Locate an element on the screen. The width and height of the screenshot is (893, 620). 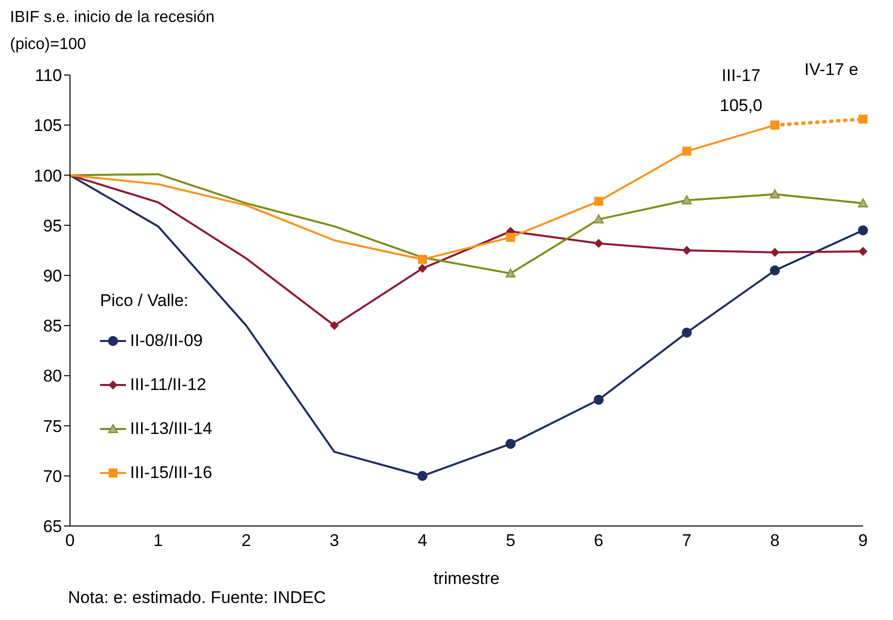
x-tick-label: 3 is located at coordinates (335, 540).